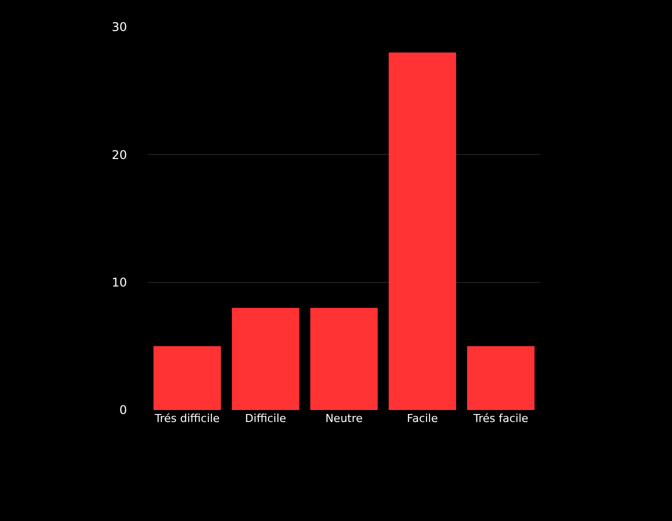  I want to click on y-tick-label: 0, so click(123, 410).